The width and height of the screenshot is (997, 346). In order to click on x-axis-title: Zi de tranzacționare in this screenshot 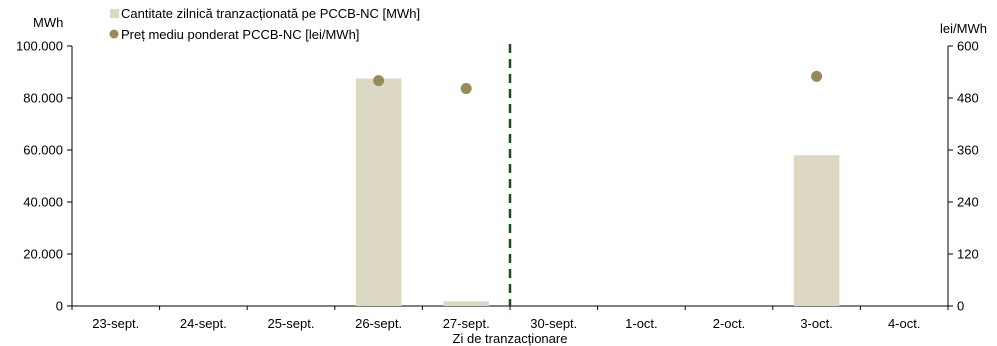, I will do `click(510, 338)`.